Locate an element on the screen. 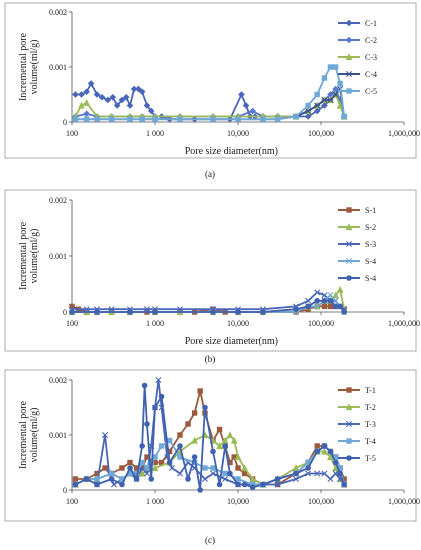 Image resolution: width=421 pixels, height=550 pixels. legend-label: T-1 is located at coordinates (370, 390).